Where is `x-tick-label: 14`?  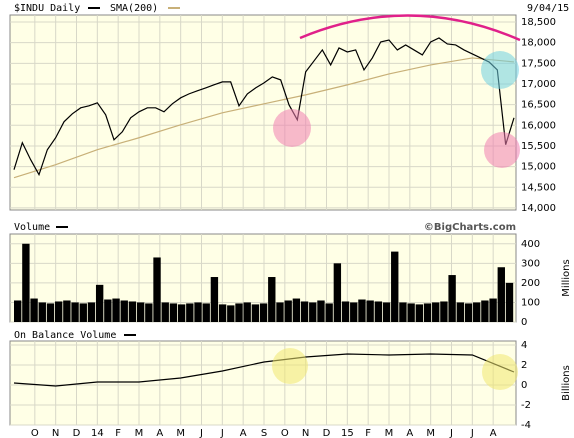
x-tick-label: 14 is located at coordinates (97, 433).